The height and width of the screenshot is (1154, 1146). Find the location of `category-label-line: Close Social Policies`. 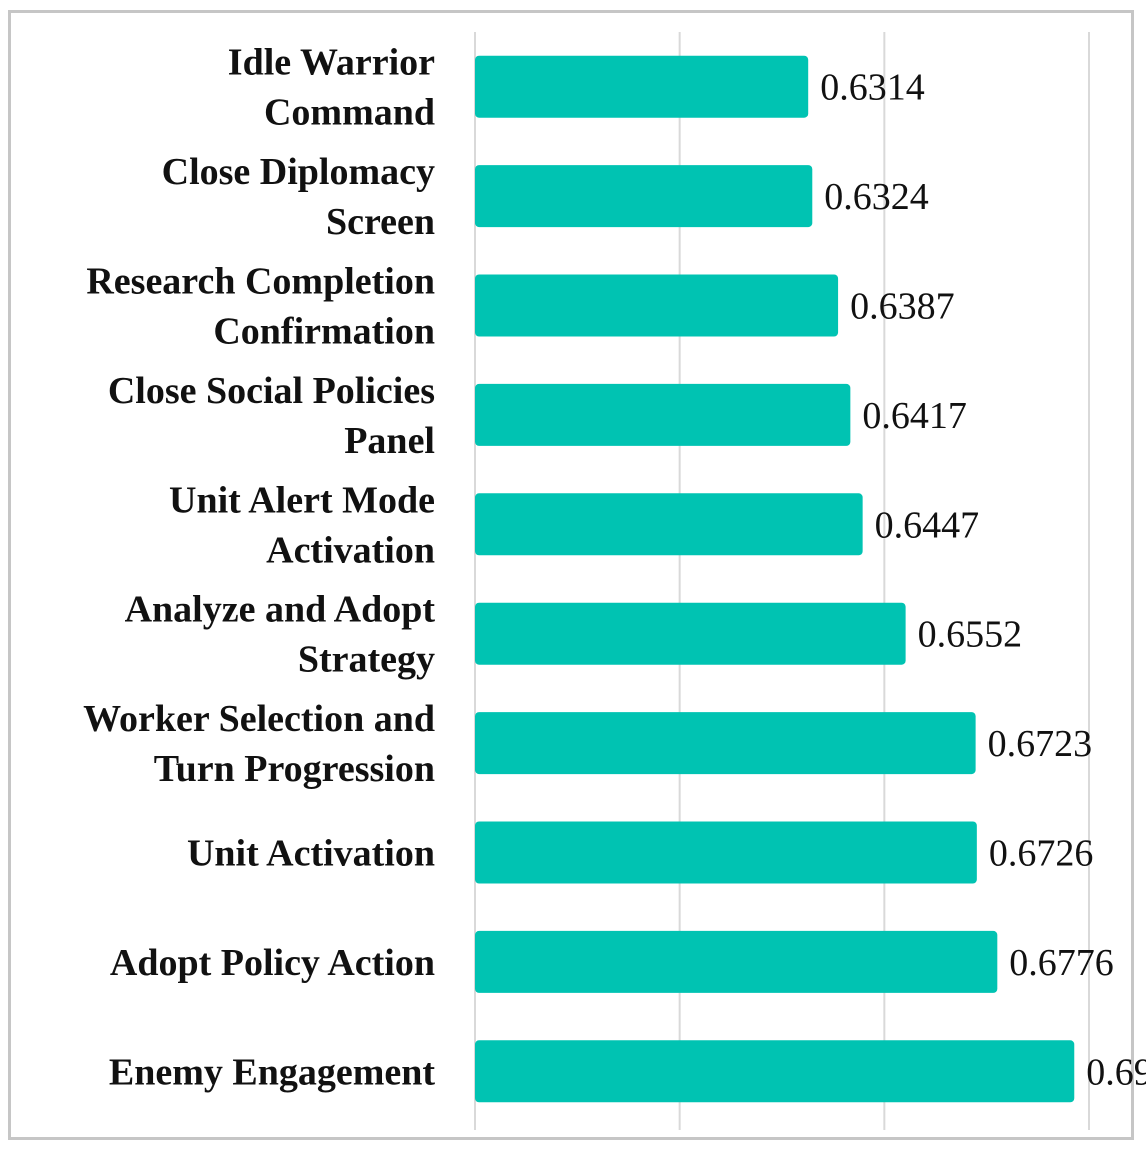

category-label-line: Close Social Policies is located at coordinates (271, 391).